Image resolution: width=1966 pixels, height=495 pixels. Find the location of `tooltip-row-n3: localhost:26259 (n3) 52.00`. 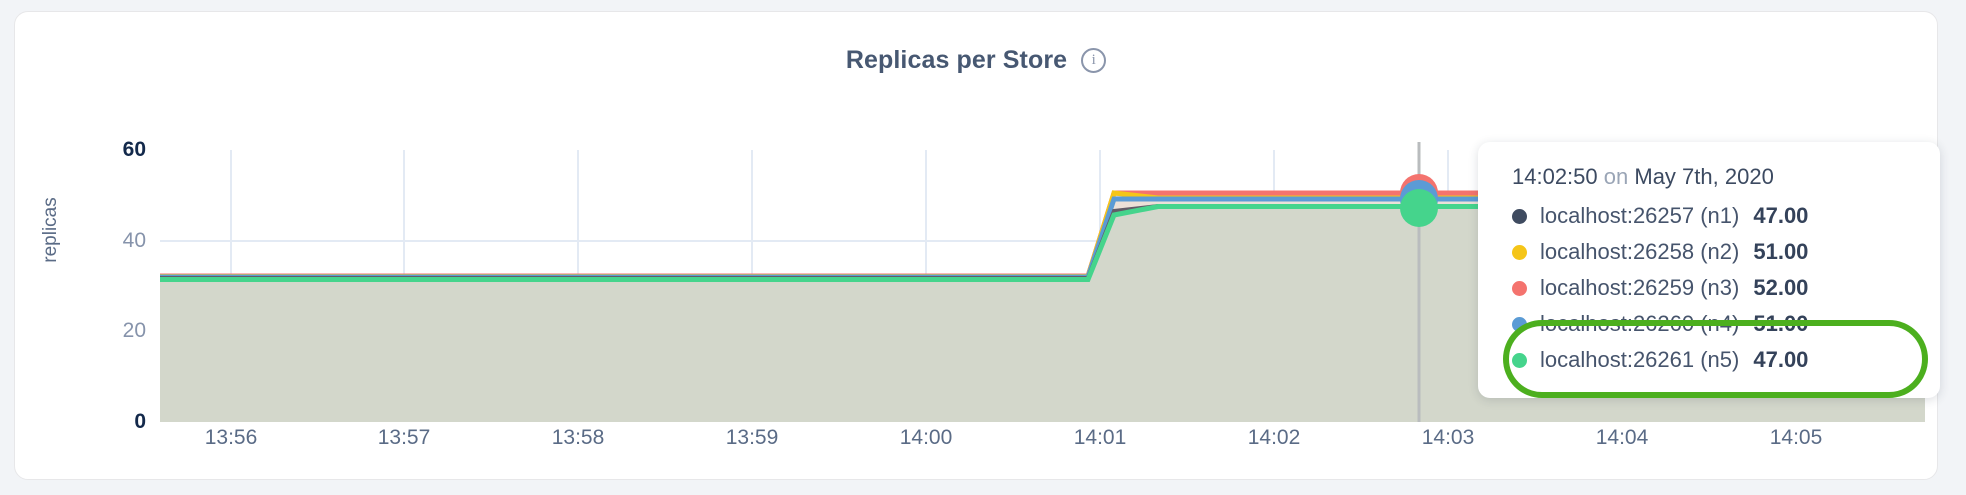

tooltip-row-n3: localhost:26259 (n3) 52.00 is located at coordinates (1709, 288).